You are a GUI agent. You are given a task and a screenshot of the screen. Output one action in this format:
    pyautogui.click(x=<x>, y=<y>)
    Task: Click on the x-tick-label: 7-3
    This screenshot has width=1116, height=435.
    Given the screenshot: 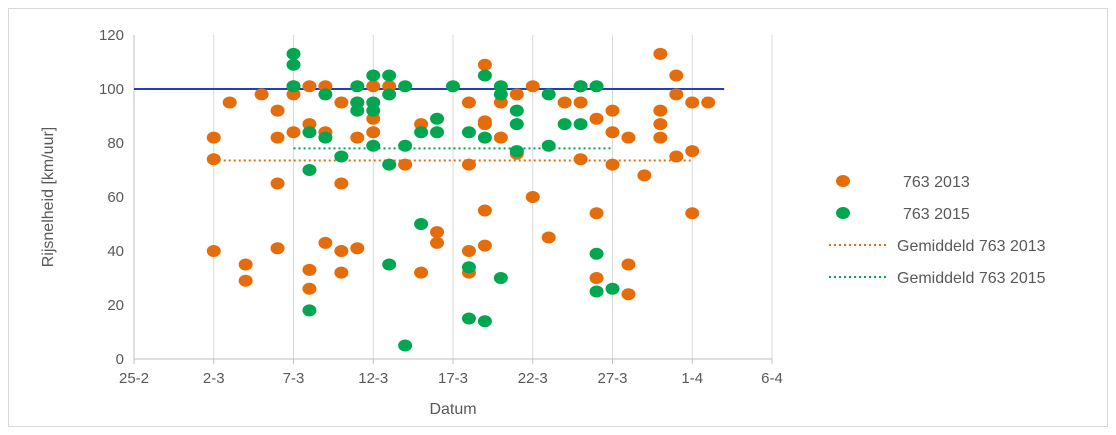 What is the action you would take?
    pyautogui.click(x=294, y=378)
    